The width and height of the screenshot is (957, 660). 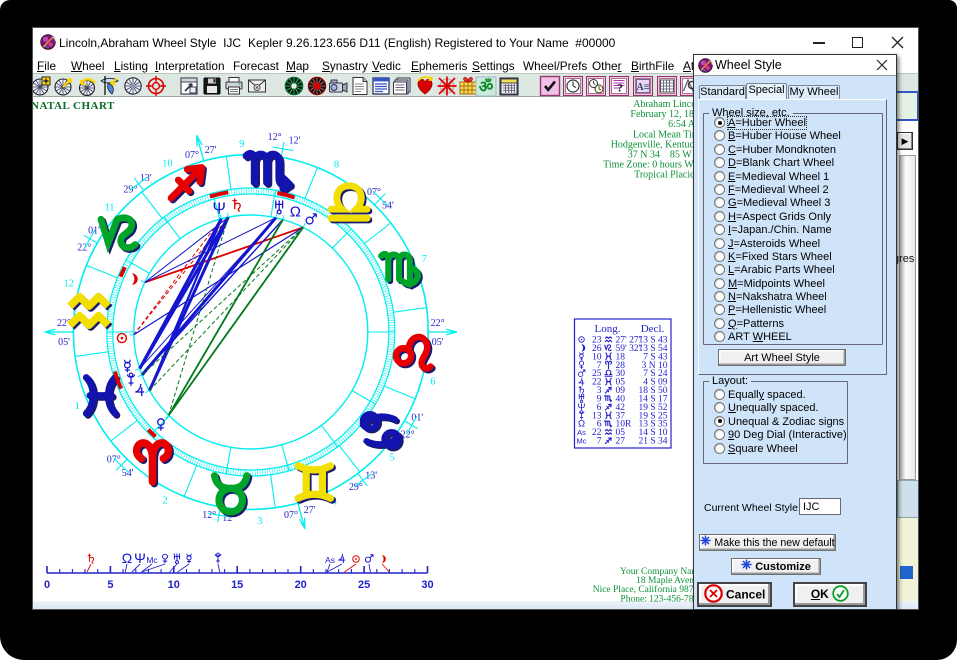 What do you see at coordinates (597, 383) in the screenshot?
I see `svg-text: 22` at bounding box center [597, 383].